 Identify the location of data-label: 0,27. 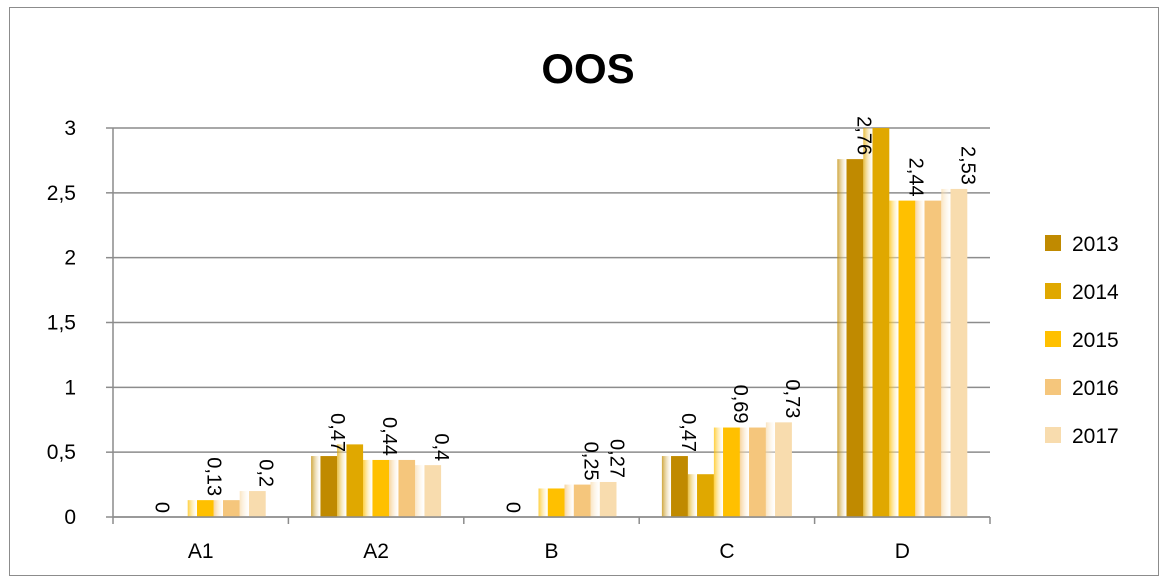
(617, 458).